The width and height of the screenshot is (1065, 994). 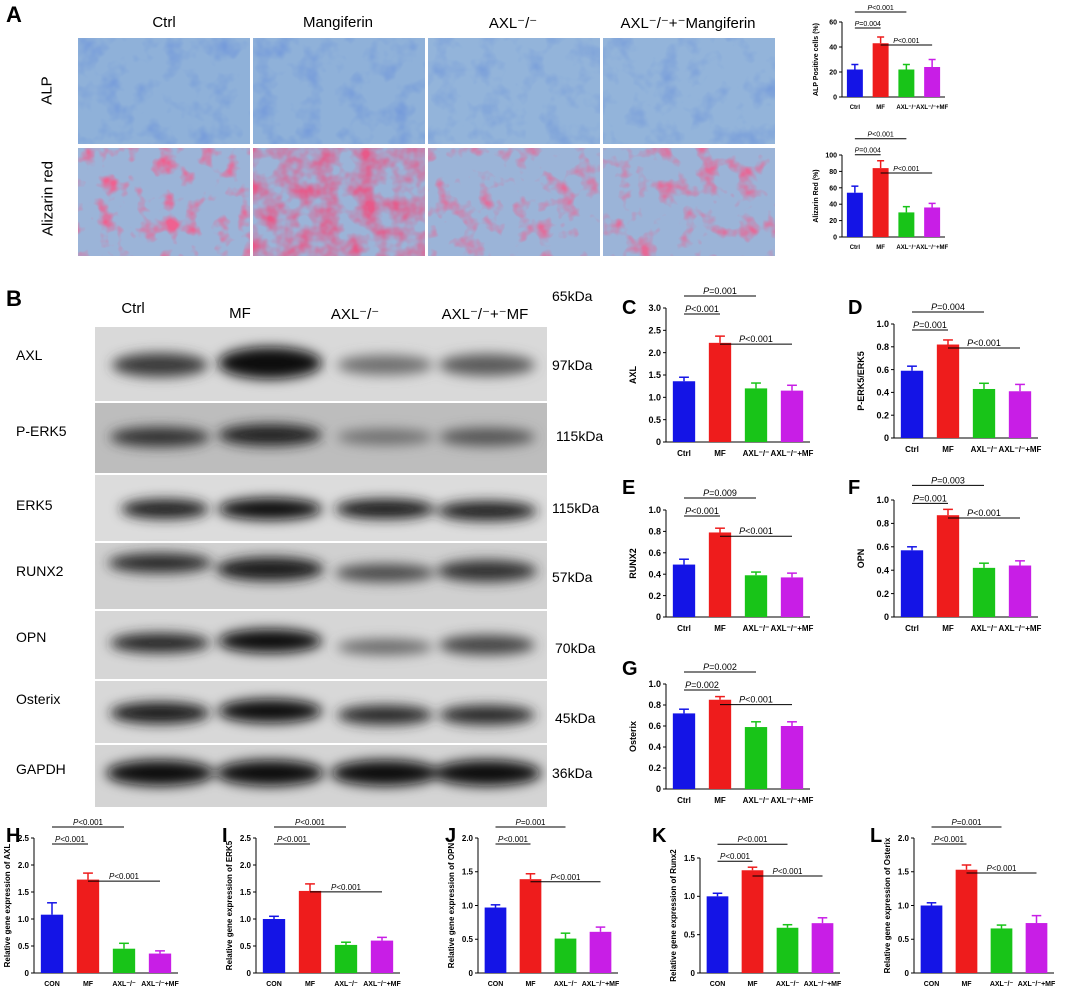 What do you see at coordinates (833, 172) in the screenshot?
I see `y-tick-label: 80` at bounding box center [833, 172].